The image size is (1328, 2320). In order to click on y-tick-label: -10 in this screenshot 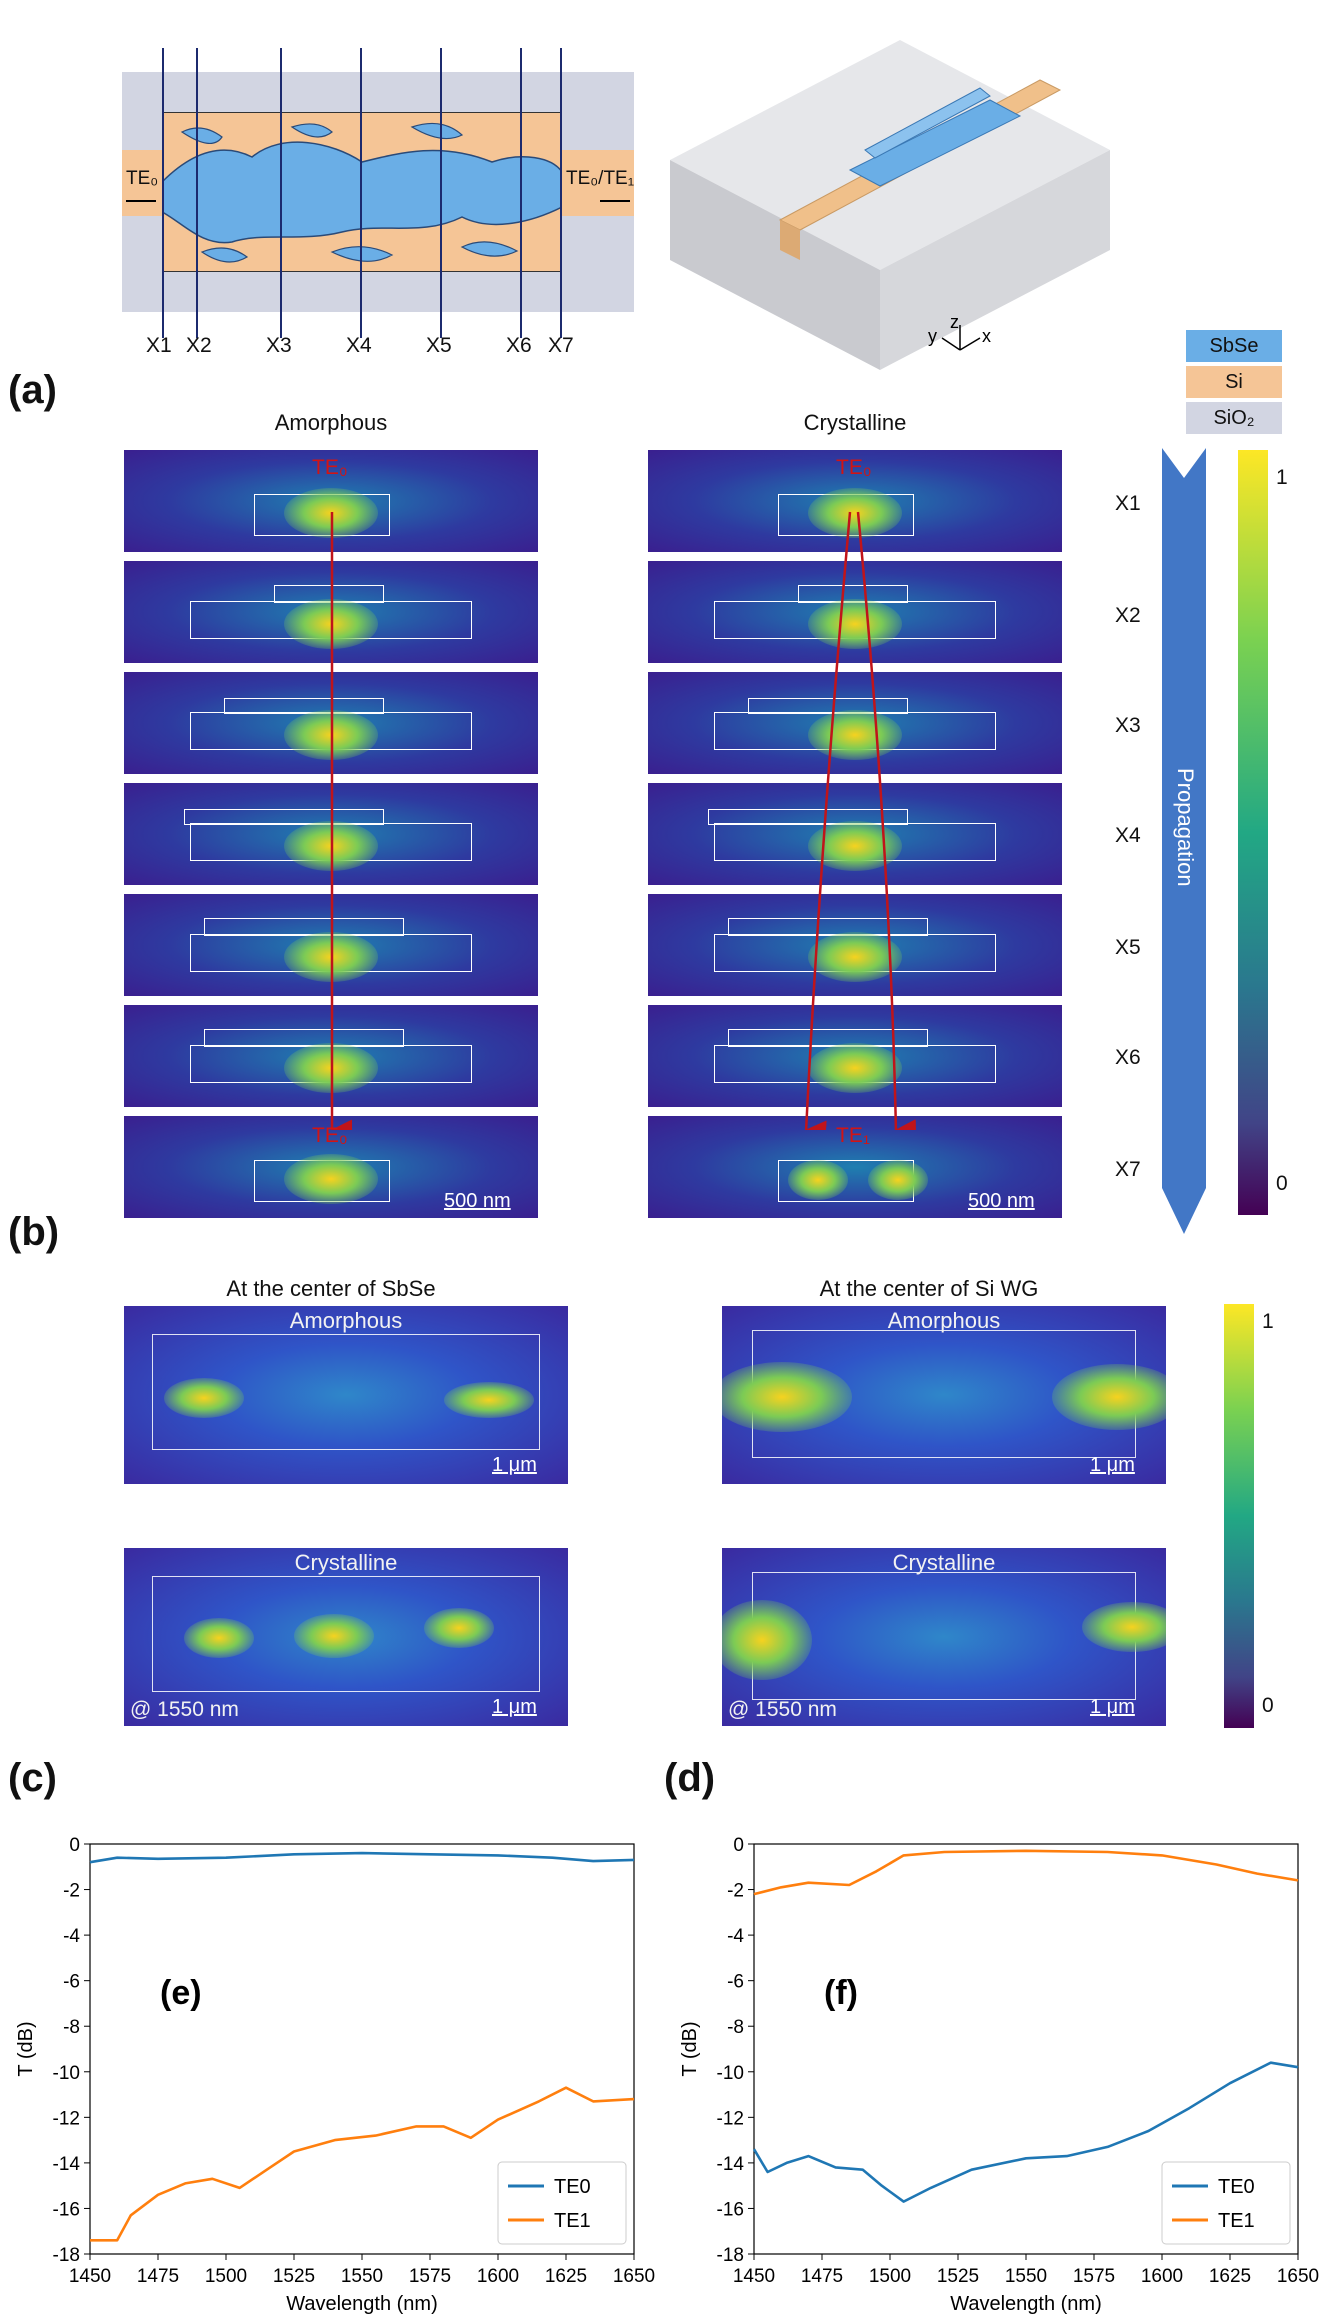, I will do `click(730, 2073)`.